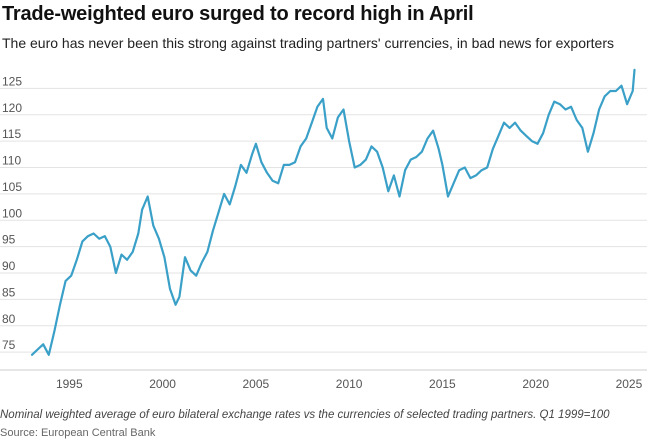  Describe the element at coordinates (78, 433) in the screenshot. I see `chart-source: Source: European Central Bank` at that location.